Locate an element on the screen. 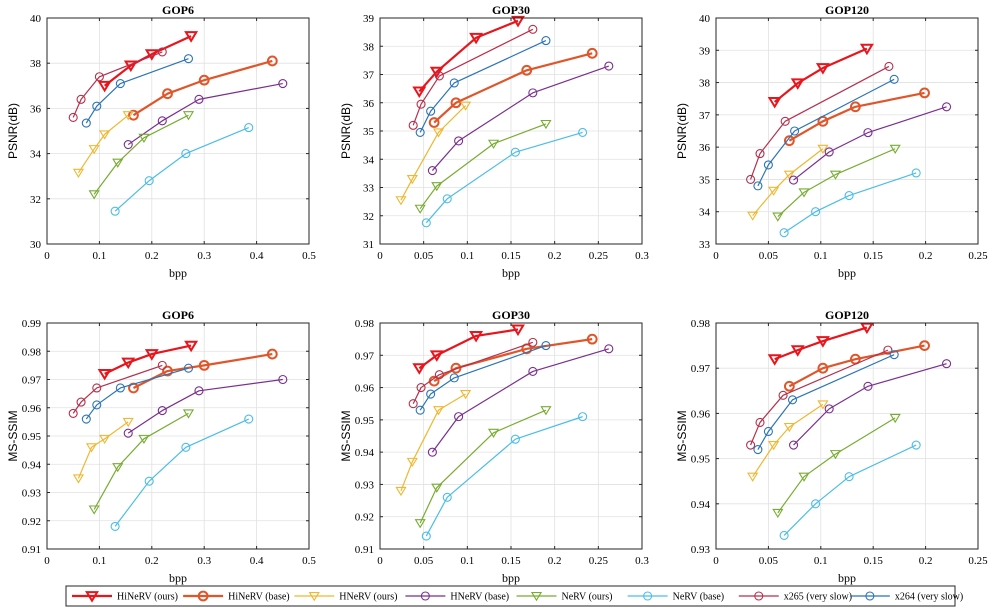 The image size is (997, 610). series-line-x264-very-slow is located at coordinates (826, 402).